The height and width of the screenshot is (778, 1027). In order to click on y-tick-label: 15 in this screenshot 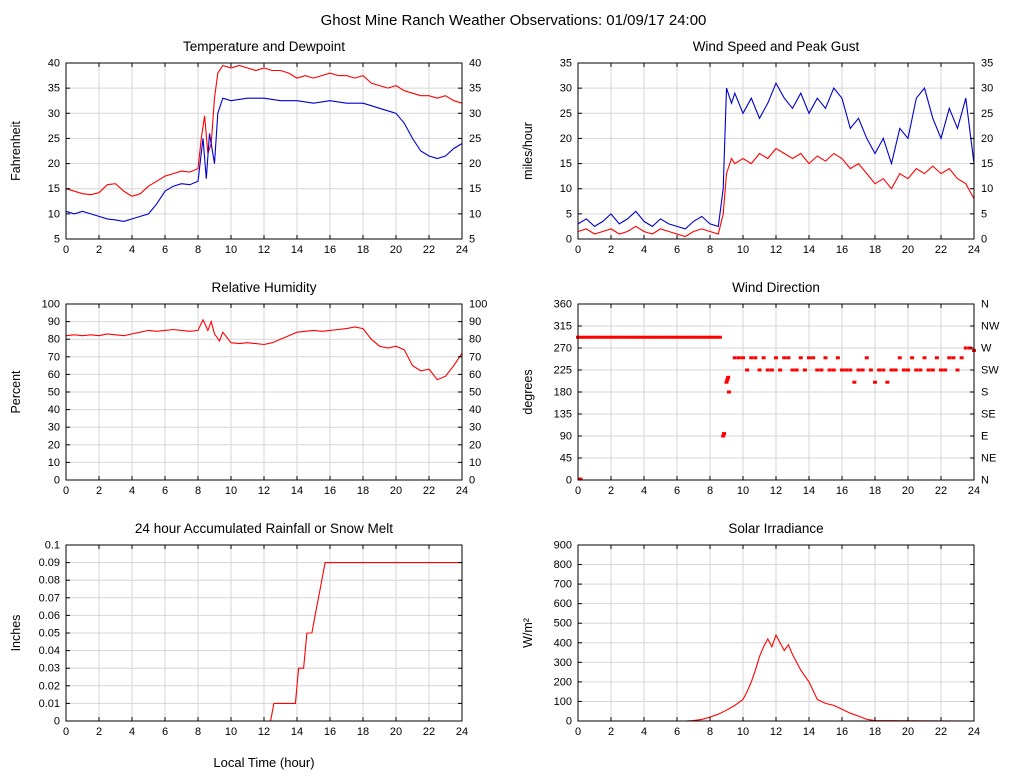, I will do `click(53, 189)`.